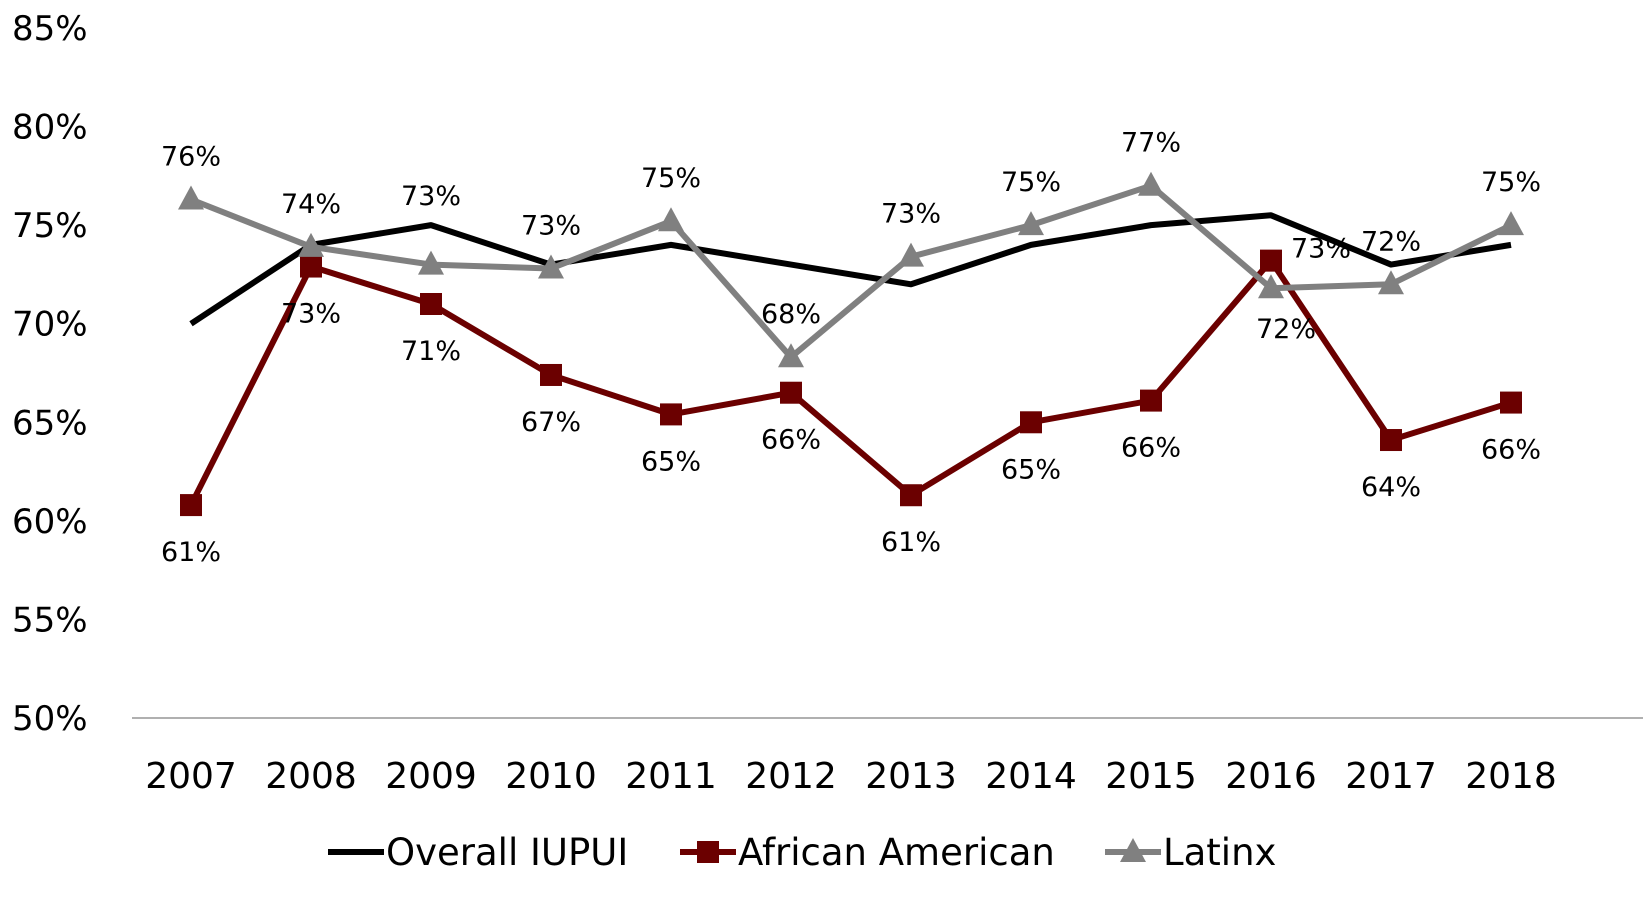  I want to click on series-overall-iupui, so click(850, 269).